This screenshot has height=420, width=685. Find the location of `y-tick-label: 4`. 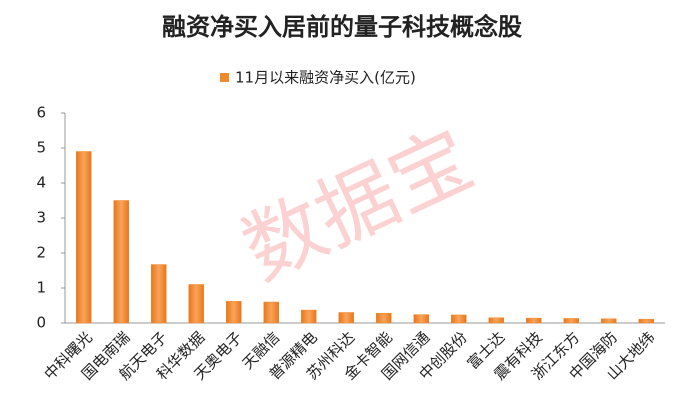

y-tick-label: 4 is located at coordinates (41, 183).